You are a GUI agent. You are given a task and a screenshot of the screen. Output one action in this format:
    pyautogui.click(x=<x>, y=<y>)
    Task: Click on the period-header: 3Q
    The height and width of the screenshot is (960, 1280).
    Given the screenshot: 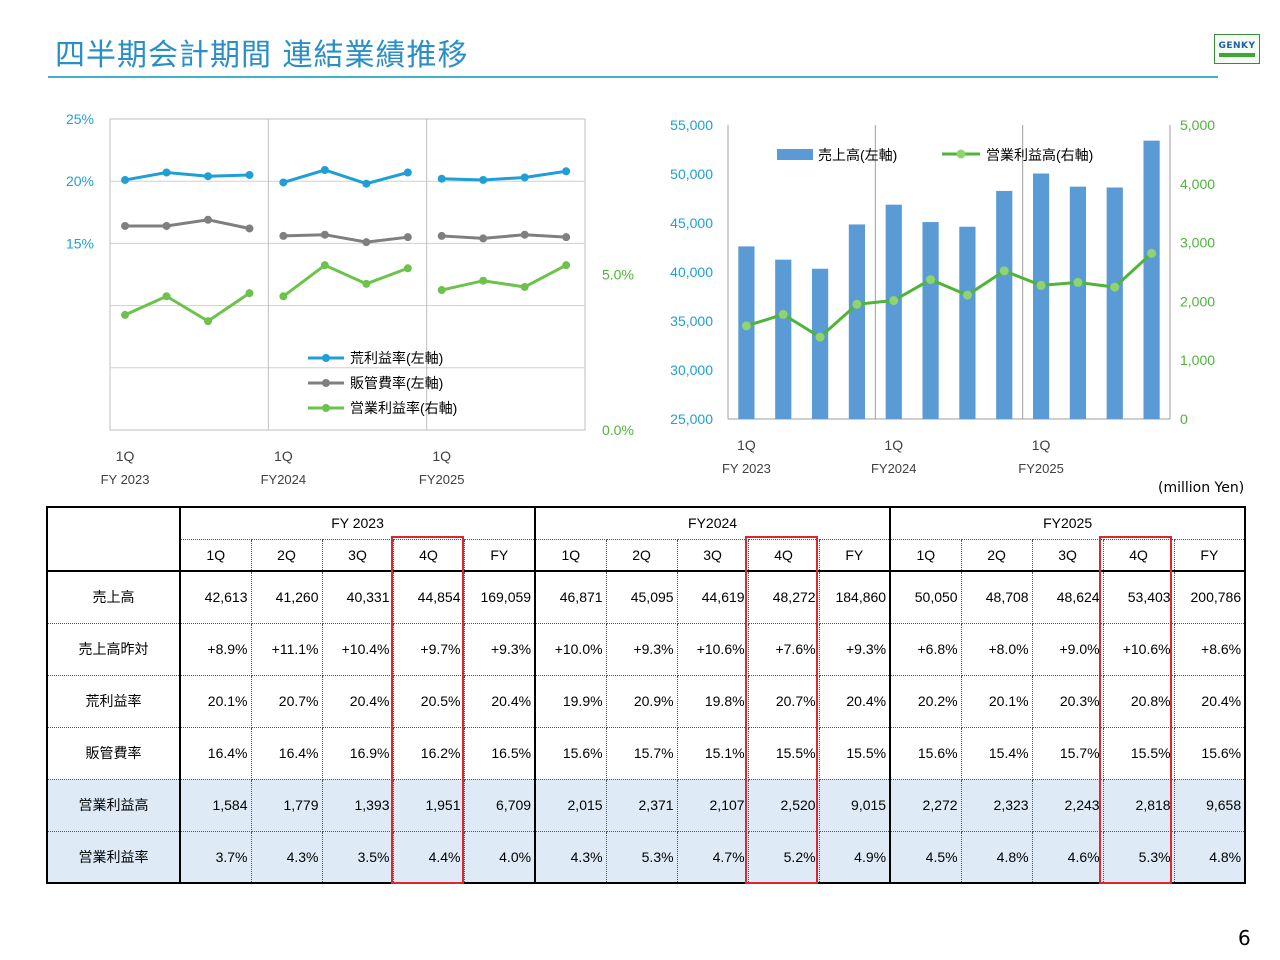 What is the action you would take?
    pyautogui.click(x=1067, y=555)
    